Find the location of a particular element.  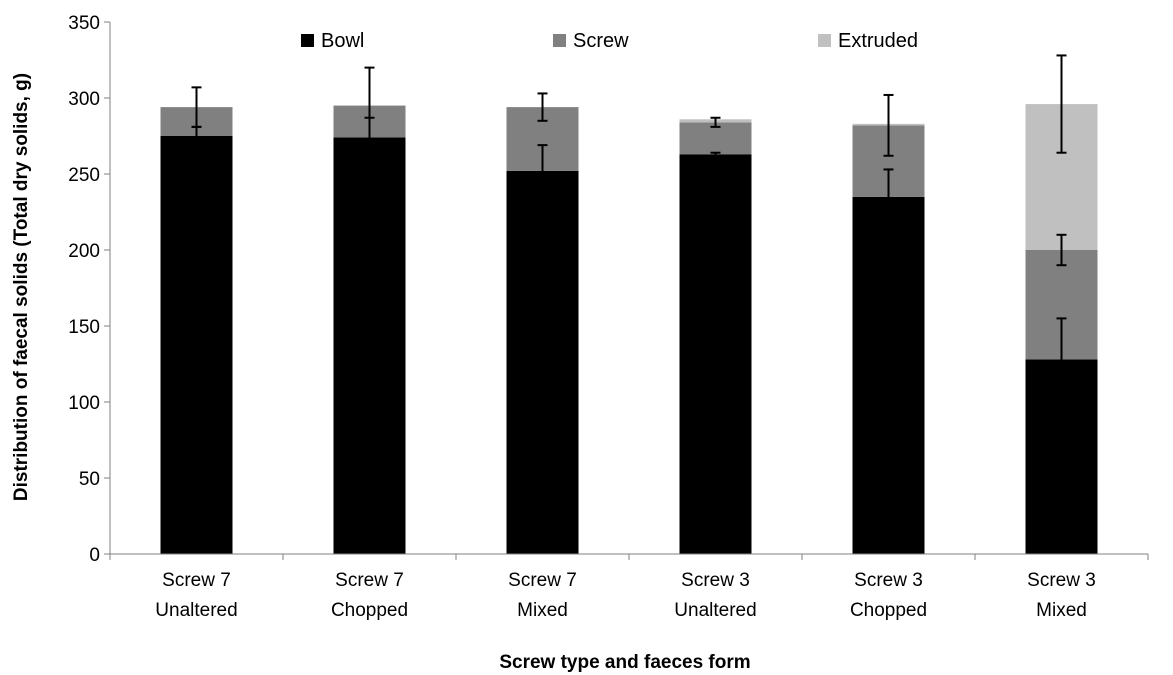

x-tick-label-2-1: Mixed is located at coordinates (542, 610).